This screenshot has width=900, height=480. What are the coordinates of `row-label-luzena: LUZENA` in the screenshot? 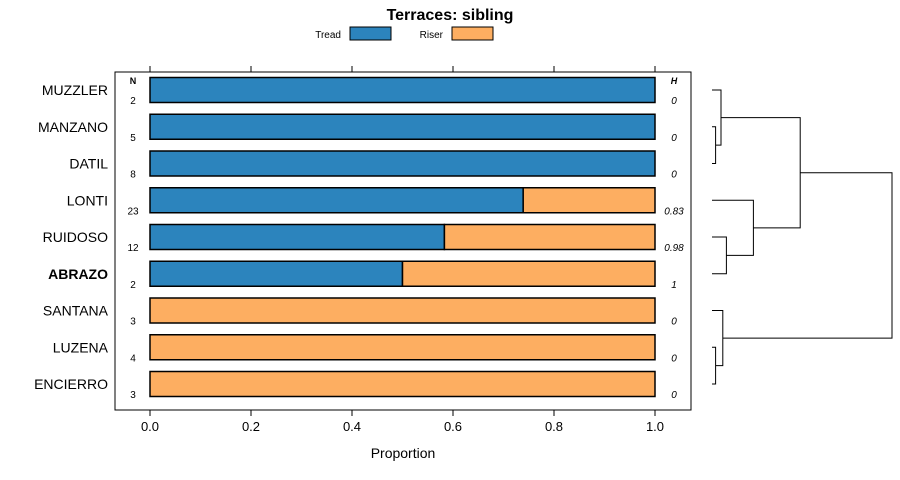 It's located at (81, 347).